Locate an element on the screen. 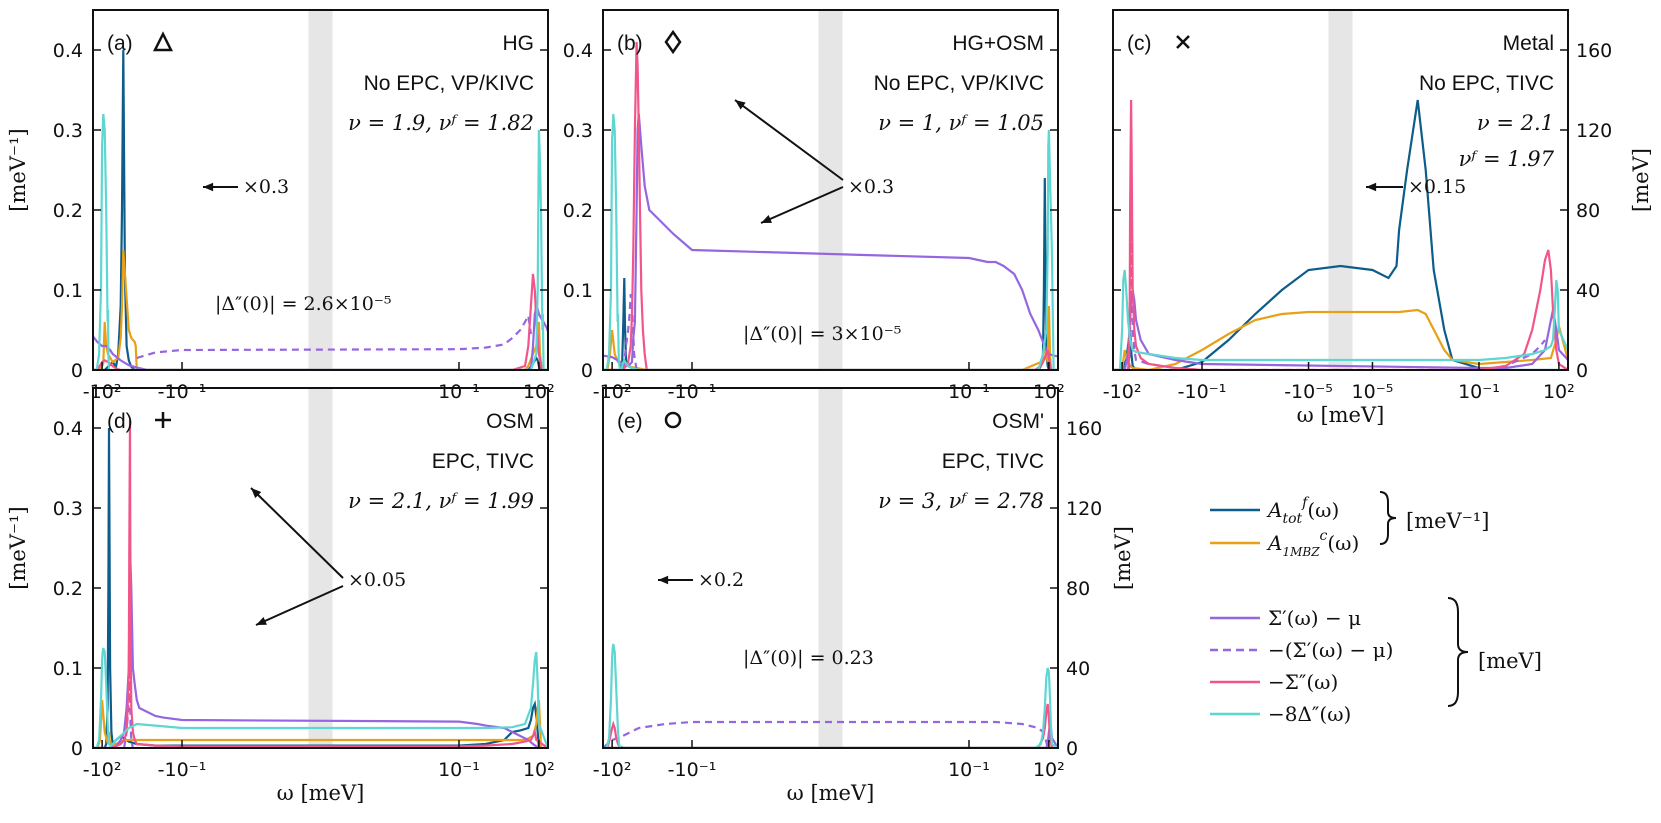 Image resolution: width=1661 pixels, height=823 pixels. series-A_tot^f is located at coordinates (1340, 234).